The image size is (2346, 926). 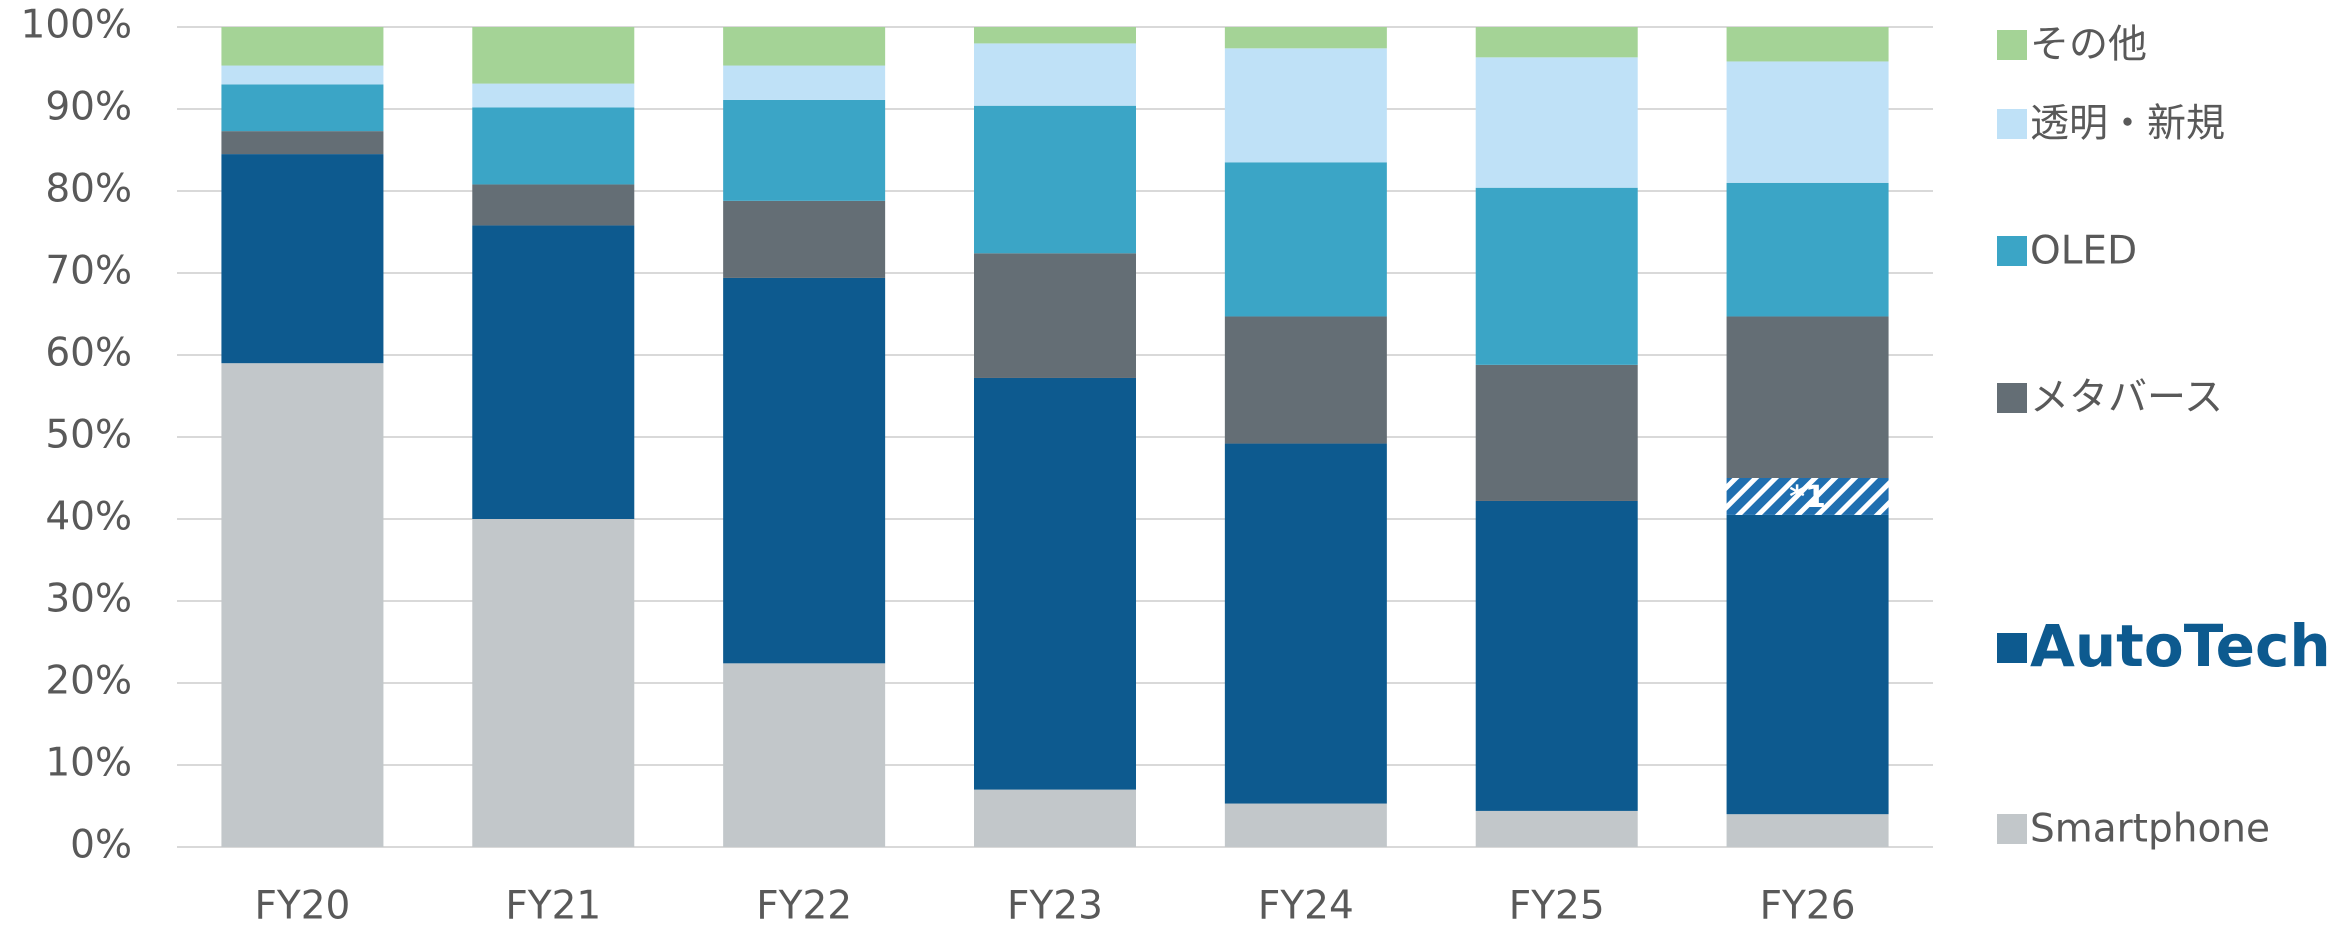 I want to click on x-tick-label: FY23, so click(x=1055, y=905).